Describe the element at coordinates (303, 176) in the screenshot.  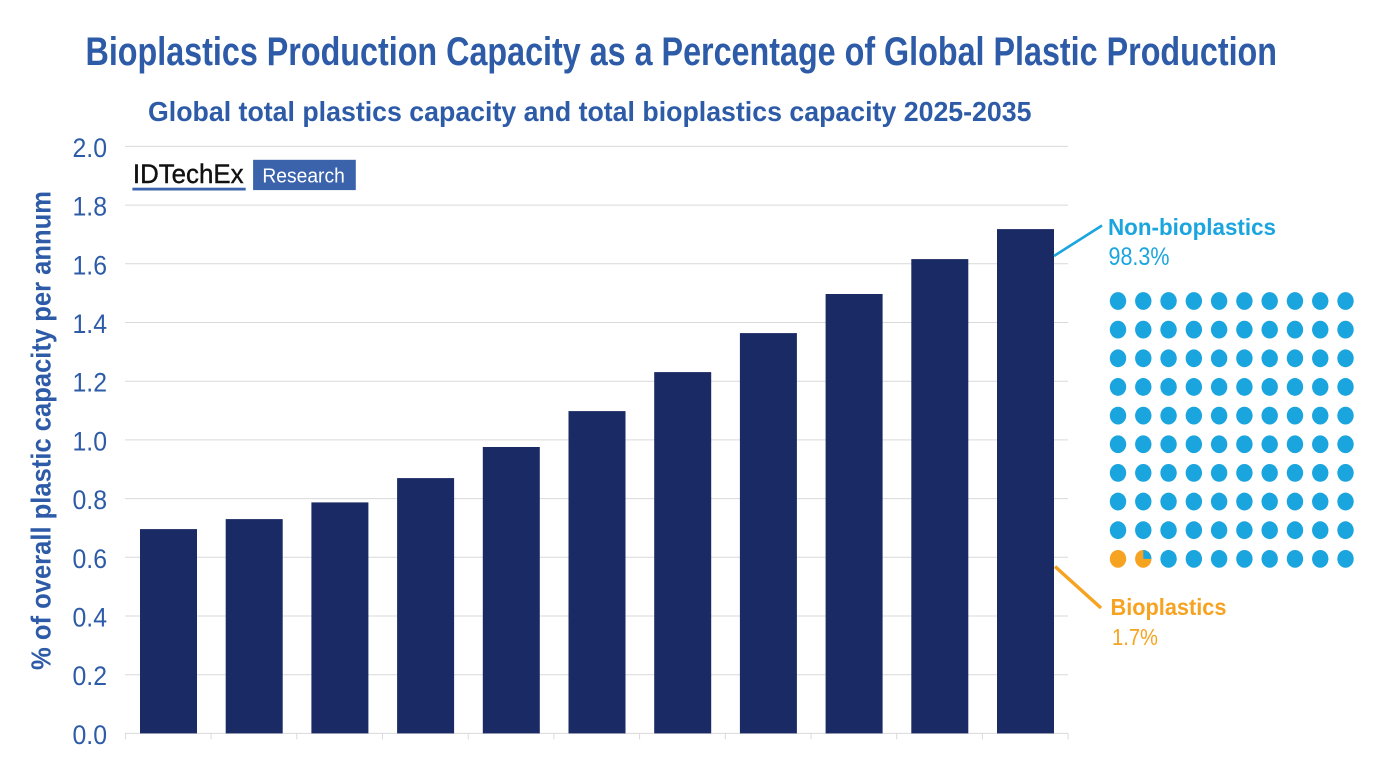
I see `svg-text: Research` at that location.